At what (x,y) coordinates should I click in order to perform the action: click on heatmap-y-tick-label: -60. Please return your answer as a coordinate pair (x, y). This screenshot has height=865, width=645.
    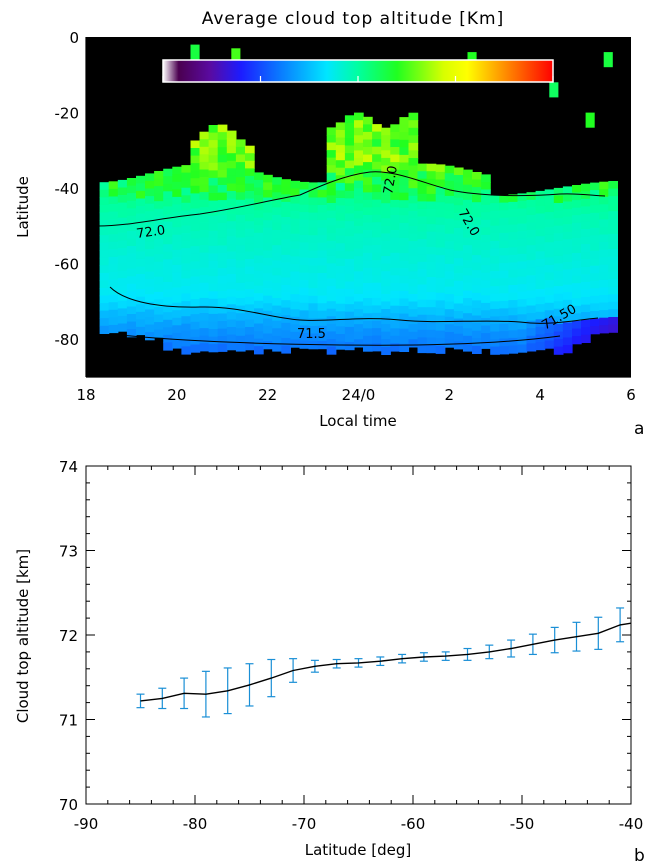
    Looking at the image, I should click on (67, 265).